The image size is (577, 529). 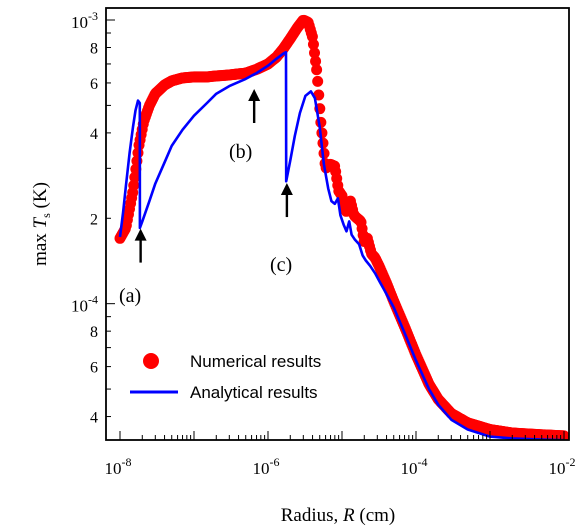 I want to click on y-axis-label: max Ts (K), so click(x=42, y=224).